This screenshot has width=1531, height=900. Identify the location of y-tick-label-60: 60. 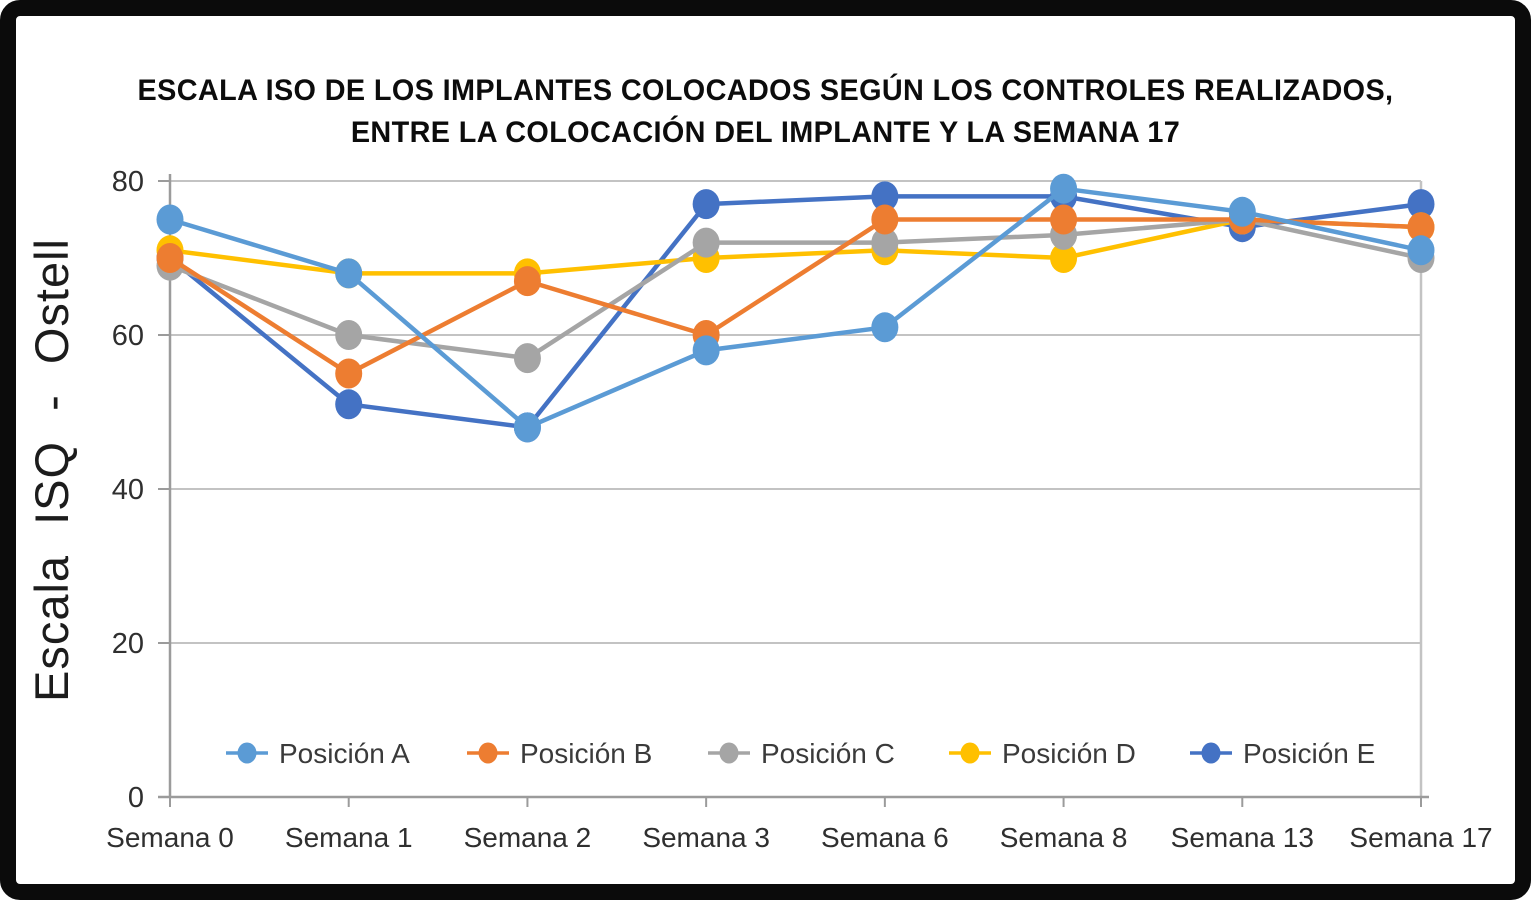
(128, 336).